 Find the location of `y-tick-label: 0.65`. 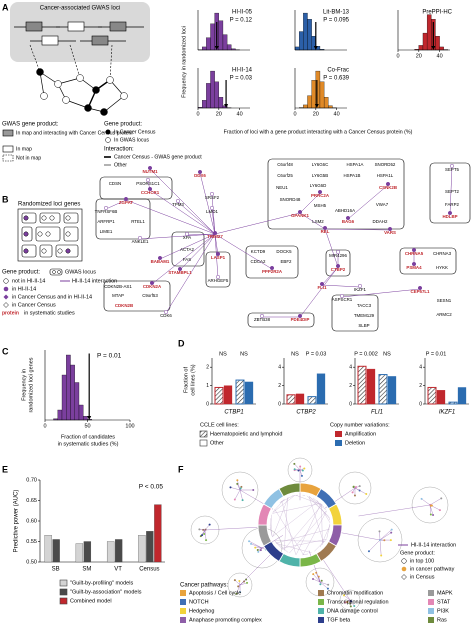

y-tick-label: 0.65 is located at coordinates (31, 501).